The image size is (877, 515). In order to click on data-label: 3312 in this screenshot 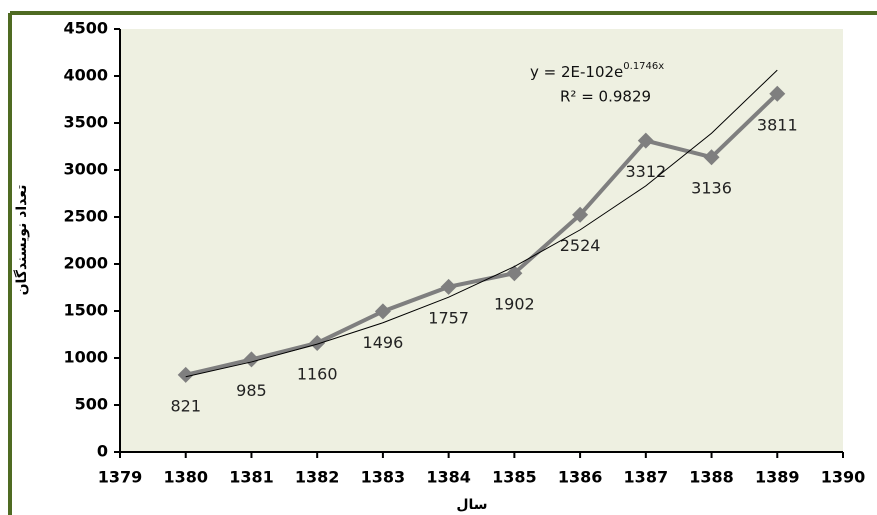, I will do `click(645, 171)`.